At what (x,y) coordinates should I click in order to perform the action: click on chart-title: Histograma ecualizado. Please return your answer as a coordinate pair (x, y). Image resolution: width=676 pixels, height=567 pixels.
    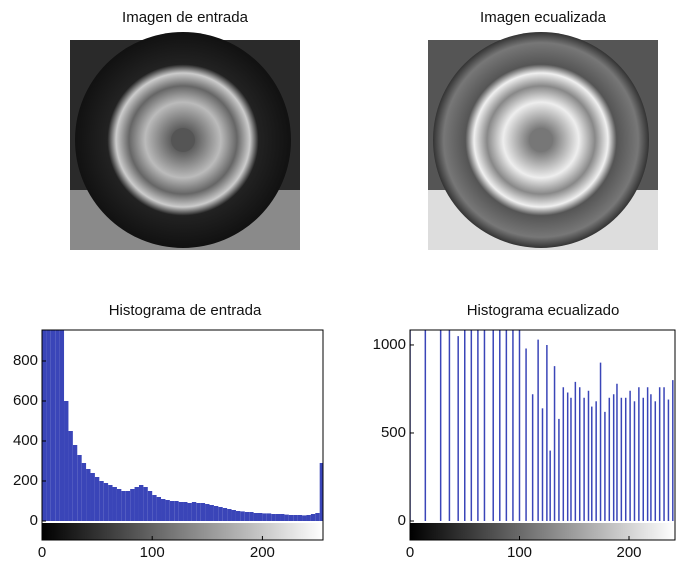
    Looking at the image, I should click on (543, 310).